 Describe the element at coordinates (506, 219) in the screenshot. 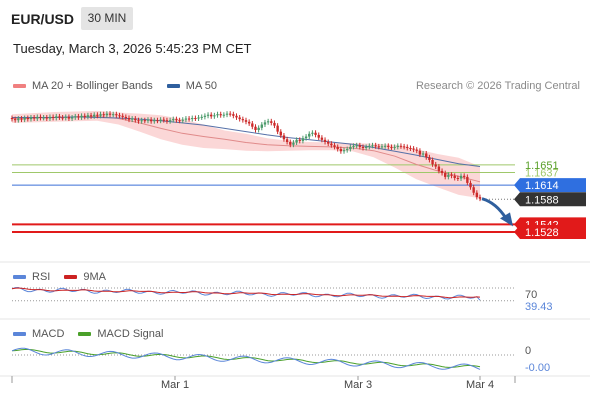

I see `forecast-arrow-head` at that location.